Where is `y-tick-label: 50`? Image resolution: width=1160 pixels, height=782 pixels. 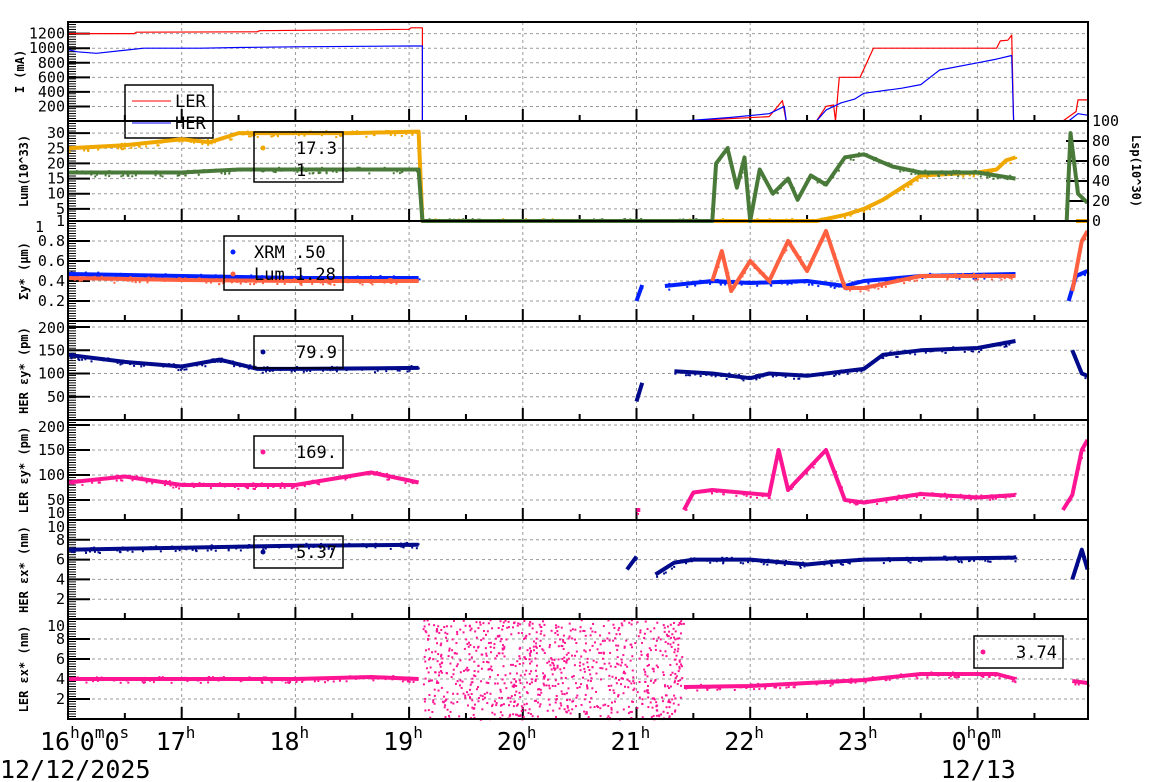 y-tick-label: 50 is located at coordinates (56, 397).